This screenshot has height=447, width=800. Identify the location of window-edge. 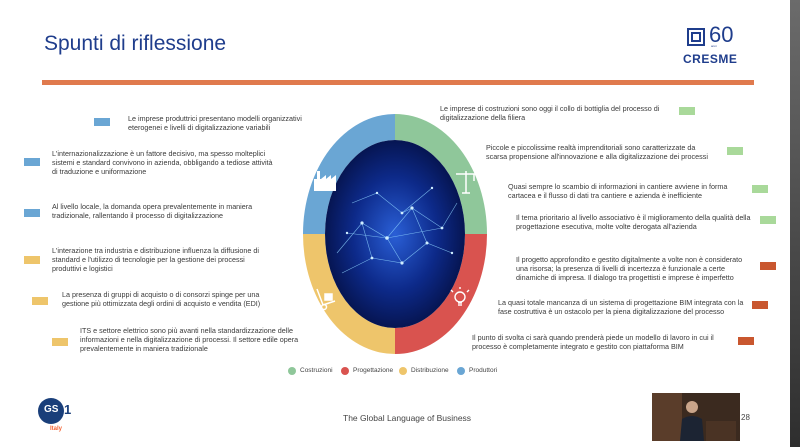
(795, 223).